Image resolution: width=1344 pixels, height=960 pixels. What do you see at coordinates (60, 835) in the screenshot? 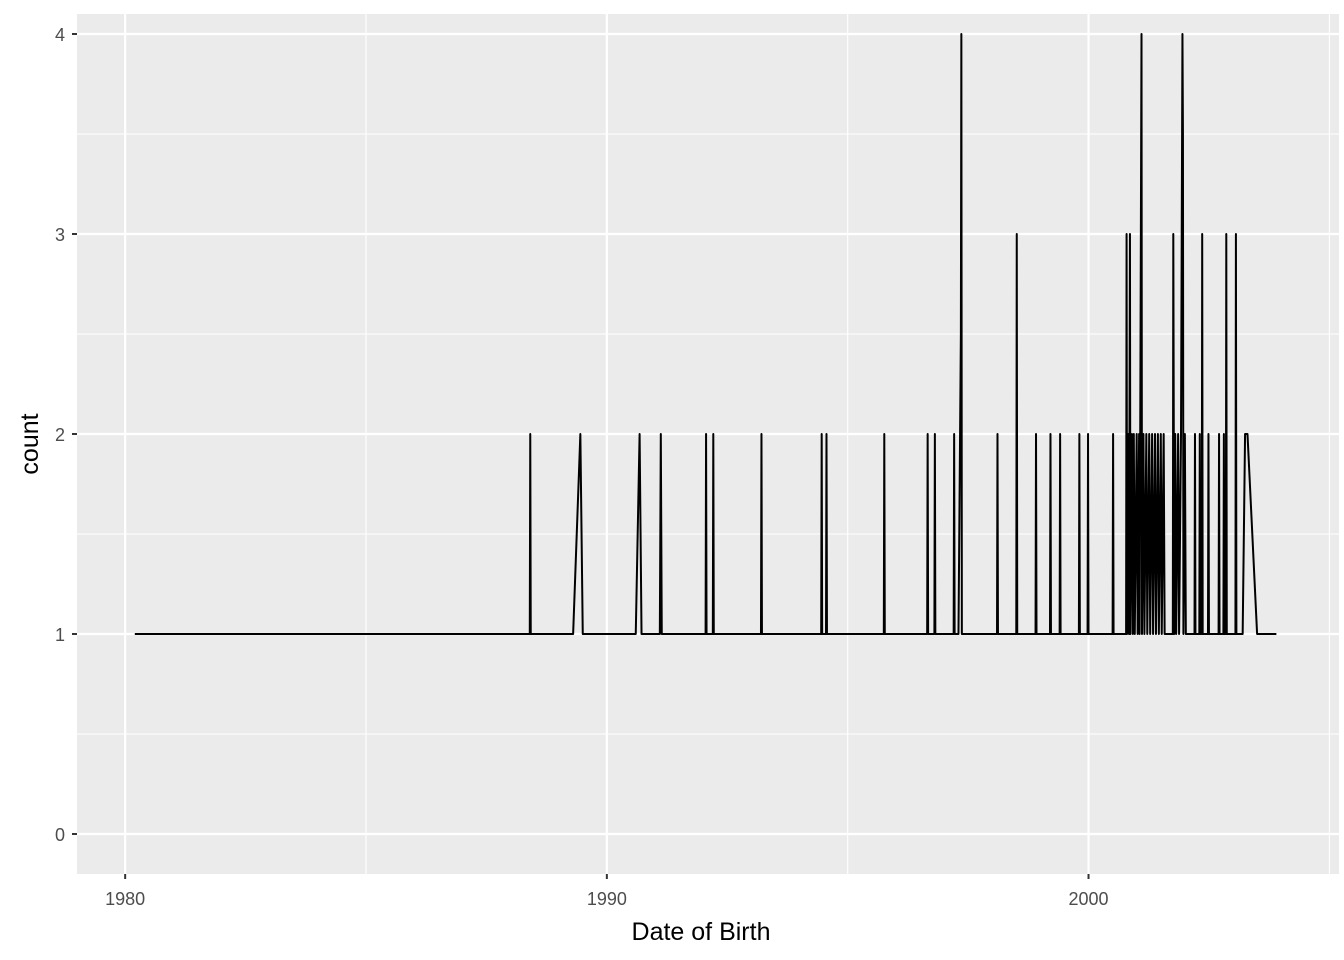
I see `y-tick-label: 0` at bounding box center [60, 835].